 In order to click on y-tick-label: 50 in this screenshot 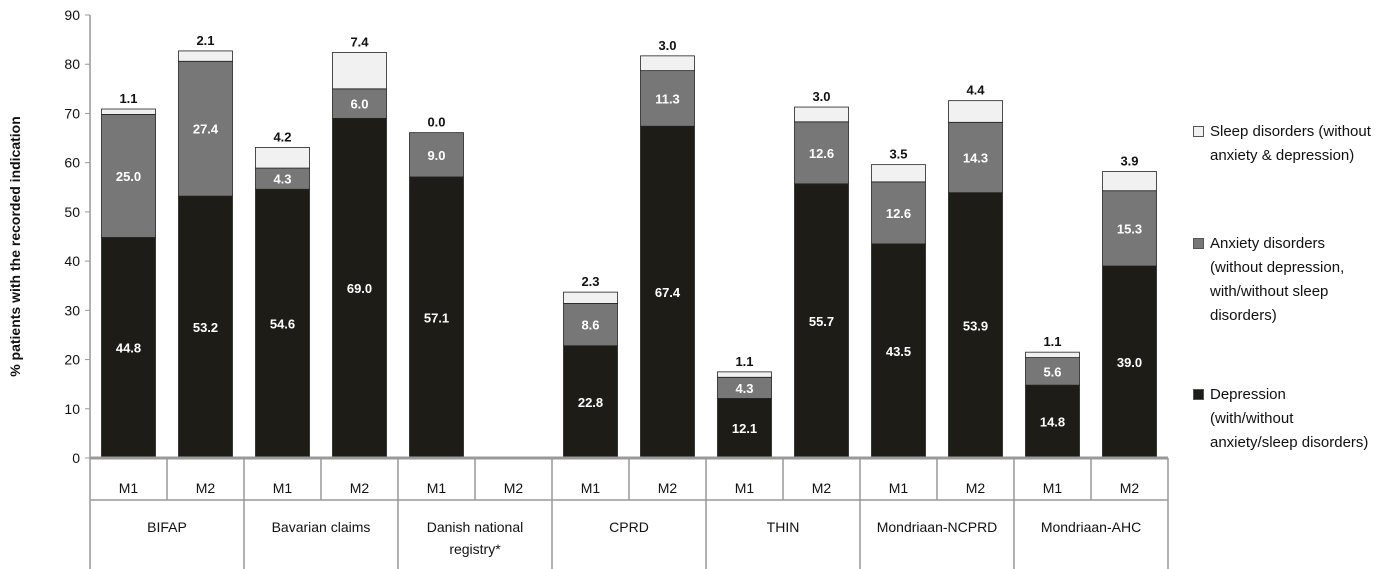, I will do `click(72, 212)`.